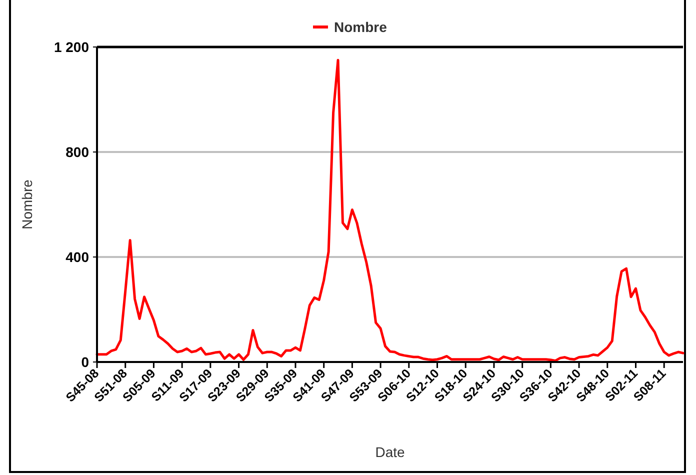 This screenshot has width=696, height=475. Describe the element at coordinates (78, 152) in the screenshot. I see `y-tick-label: 800` at that location.